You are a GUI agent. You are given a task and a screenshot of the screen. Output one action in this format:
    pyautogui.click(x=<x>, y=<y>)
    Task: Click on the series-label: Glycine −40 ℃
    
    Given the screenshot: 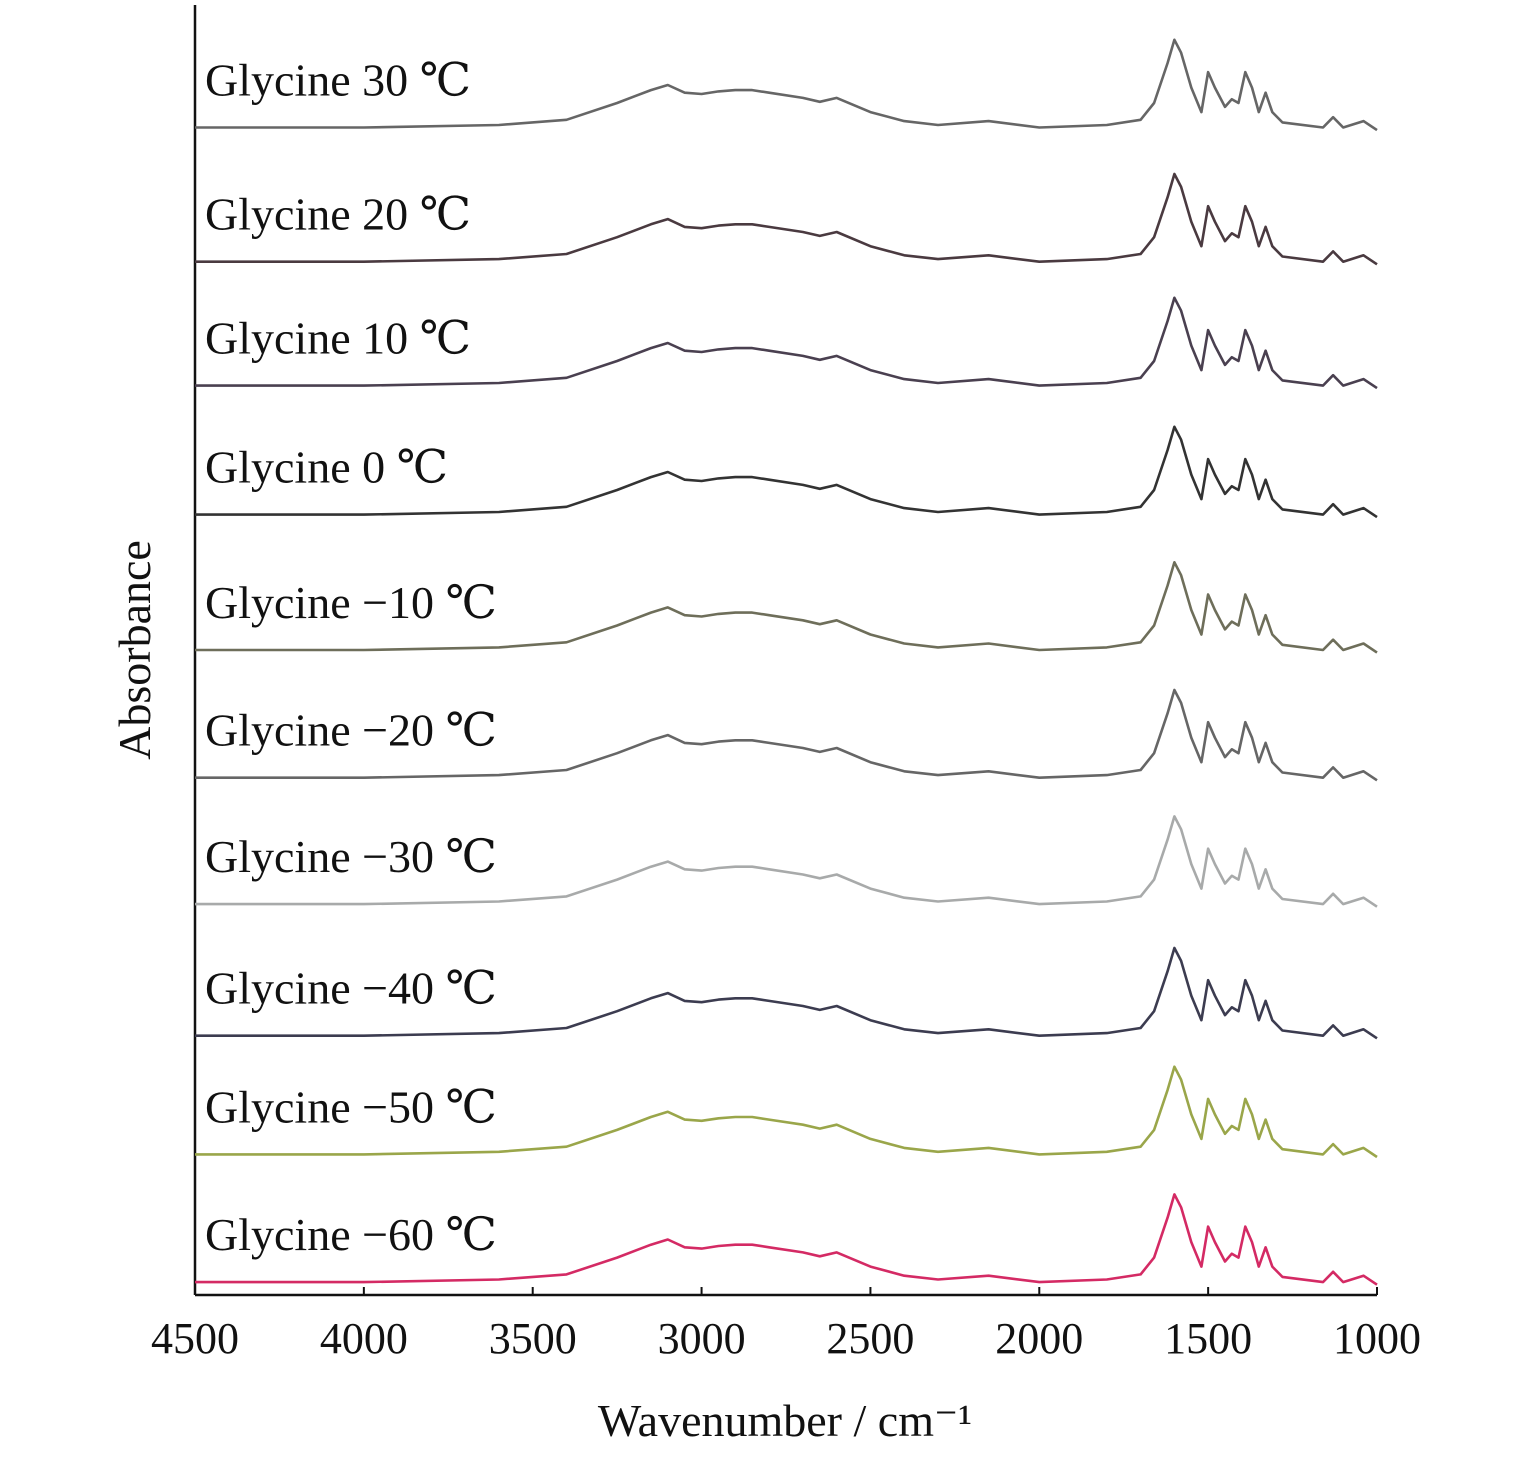 What is the action you would take?
    pyautogui.click(x=351, y=988)
    